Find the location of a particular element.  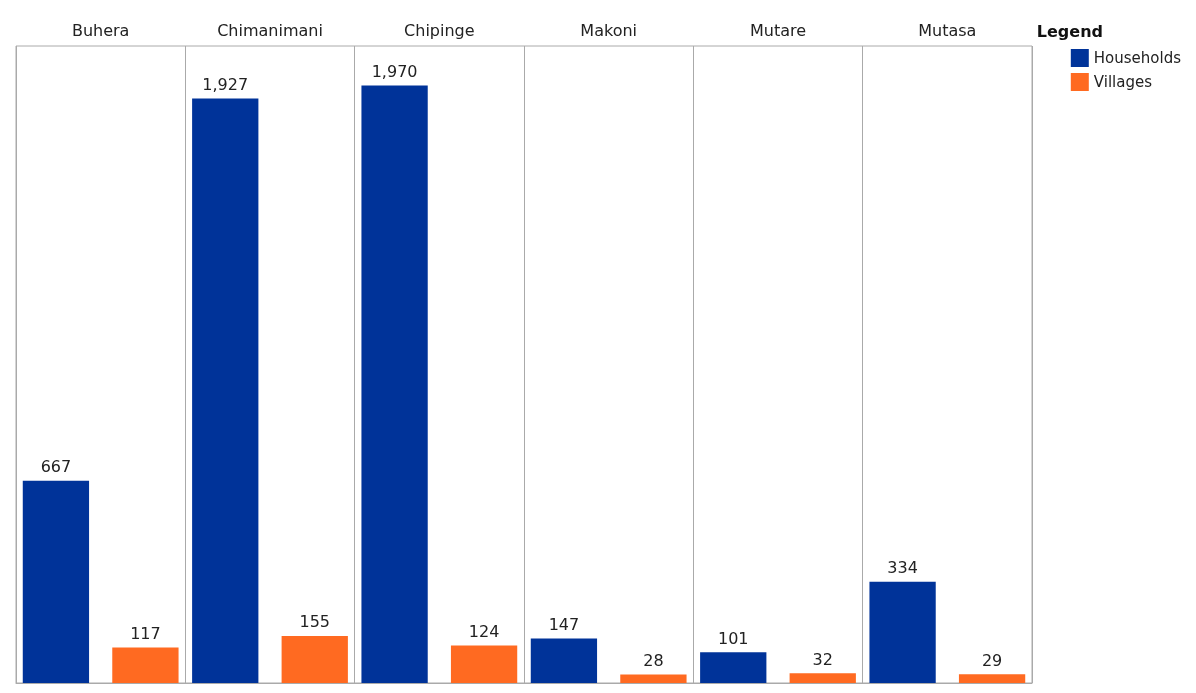

data-label: 147 is located at coordinates (564, 624).